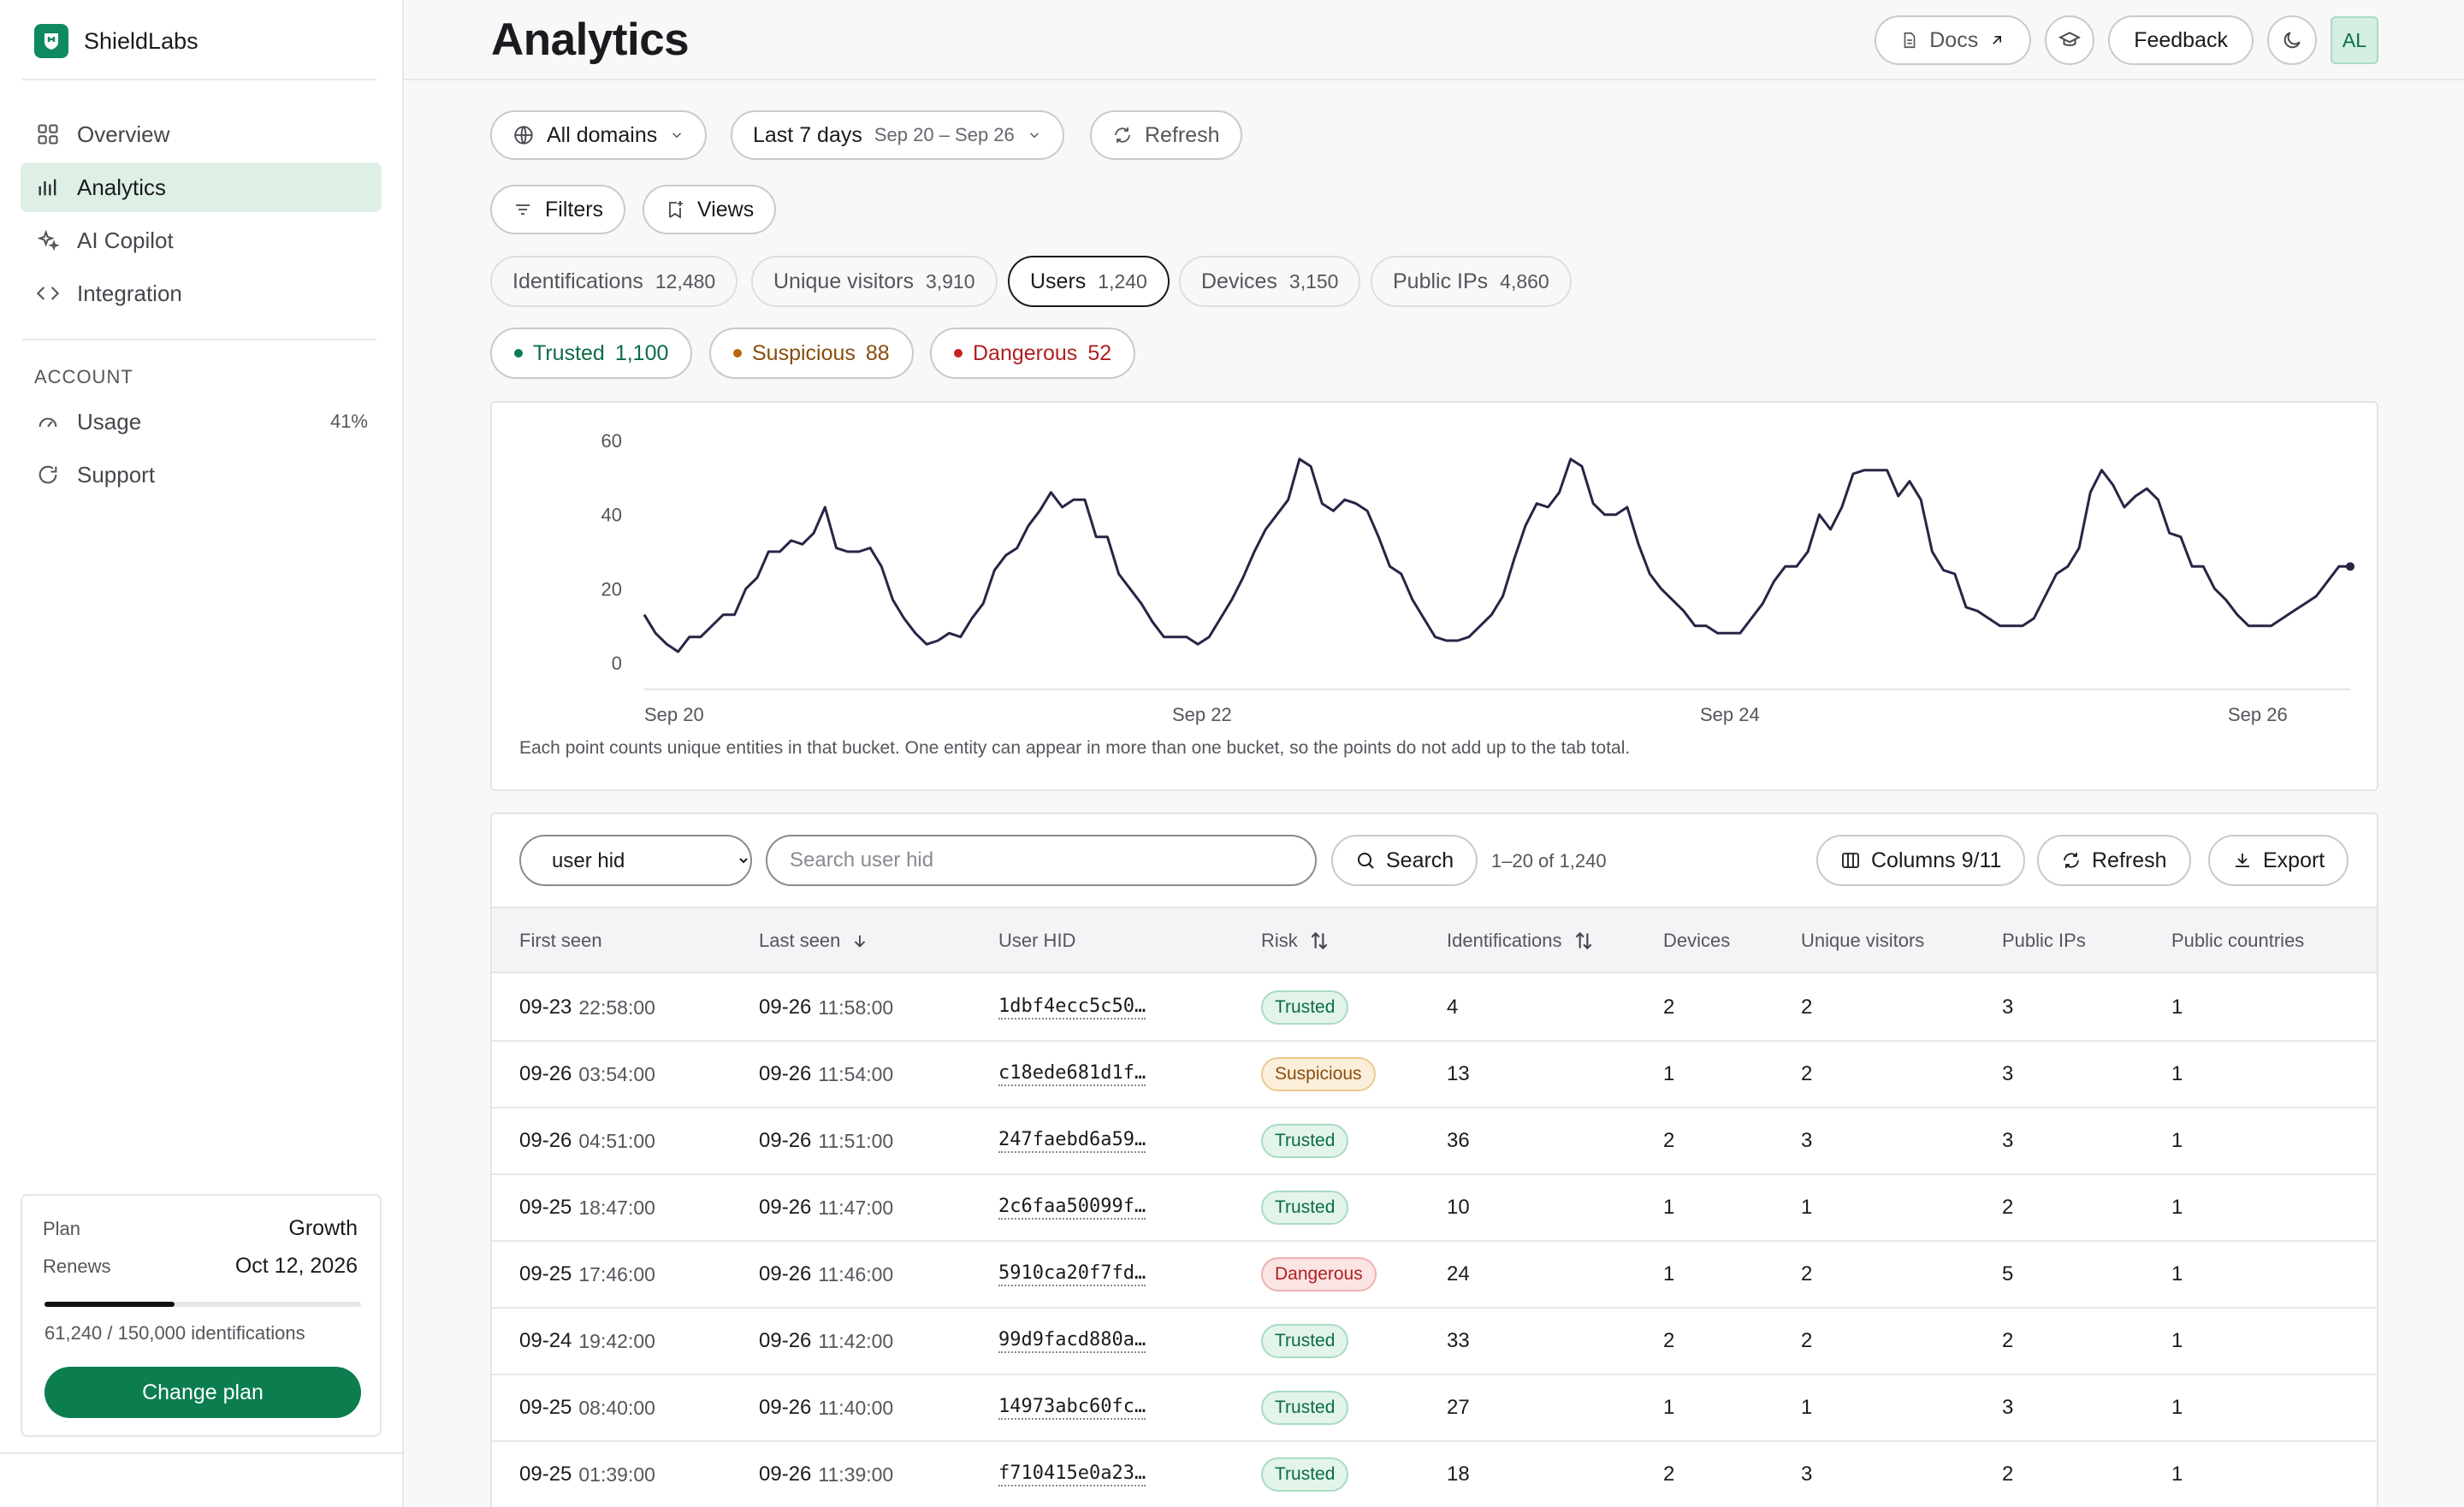 The image size is (2464, 1507). What do you see at coordinates (1471, 281) in the screenshot?
I see `tab-public-ips: Public IPs 4,860` at bounding box center [1471, 281].